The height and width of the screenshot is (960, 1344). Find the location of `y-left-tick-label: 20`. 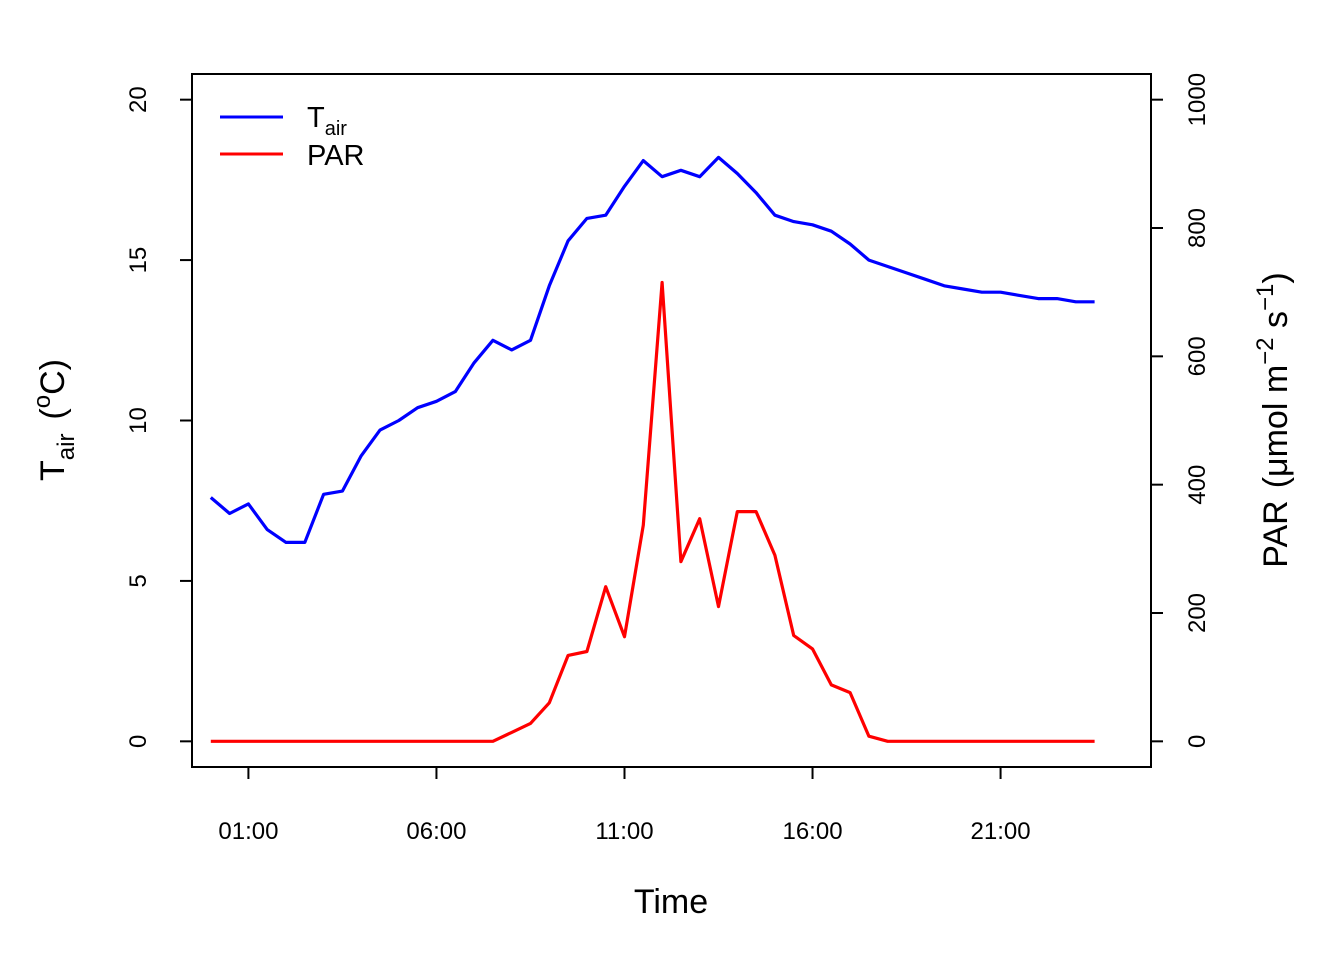

y-left-tick-label: 20 is located at coordinates (138, 99).